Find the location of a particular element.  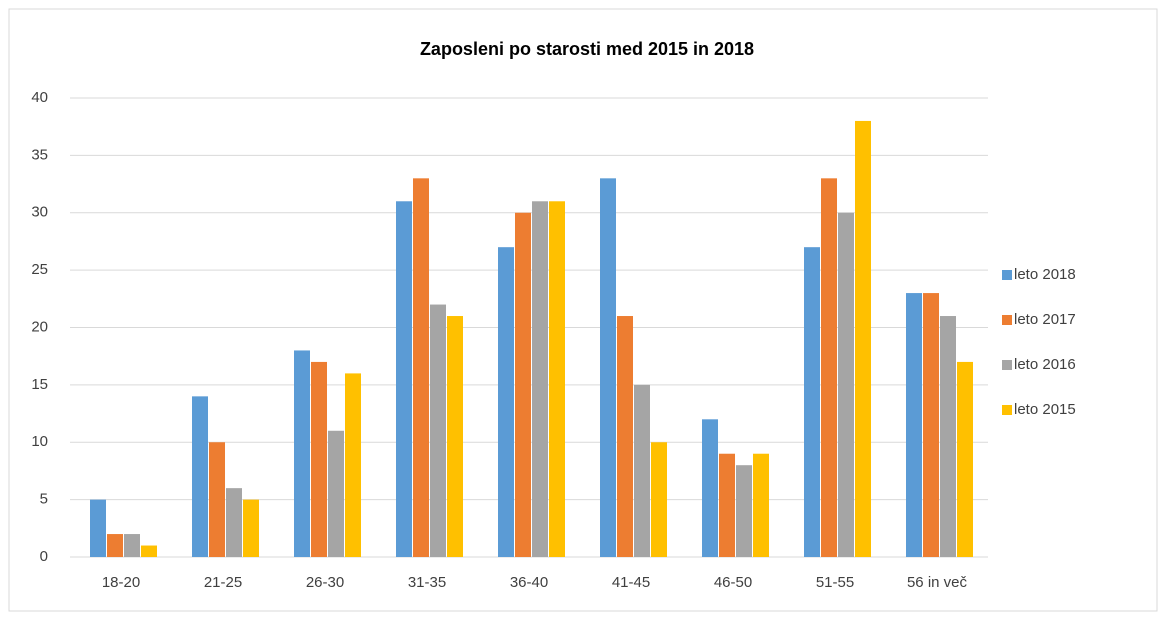

y-tick-label: 10 is located at coordinates (39, 441).